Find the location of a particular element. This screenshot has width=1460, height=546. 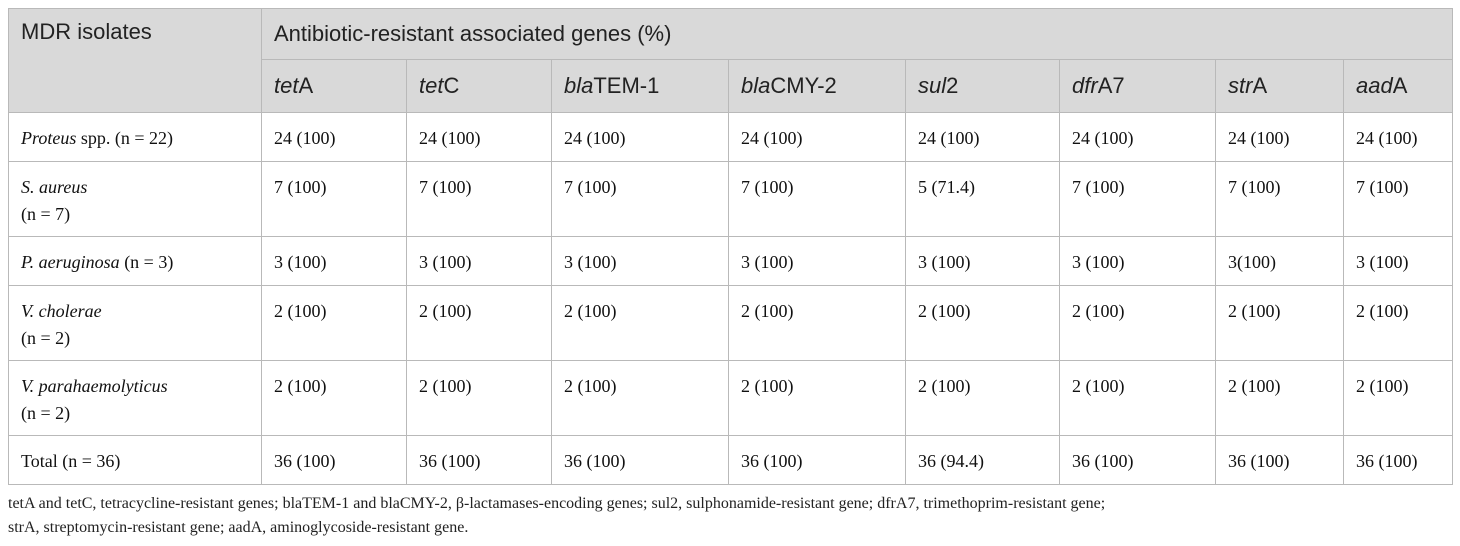

isolate-name-cell: Proteus spp. (n = 22) is located at coordinates (135, 137).